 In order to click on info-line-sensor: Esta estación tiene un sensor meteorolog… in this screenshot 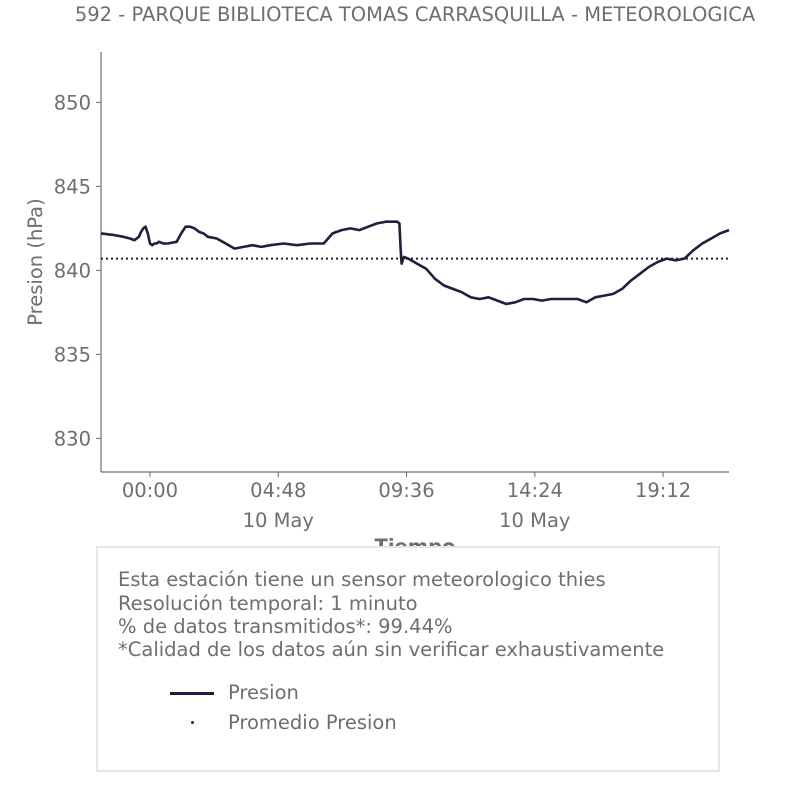, I will do `click(362, 579)`.